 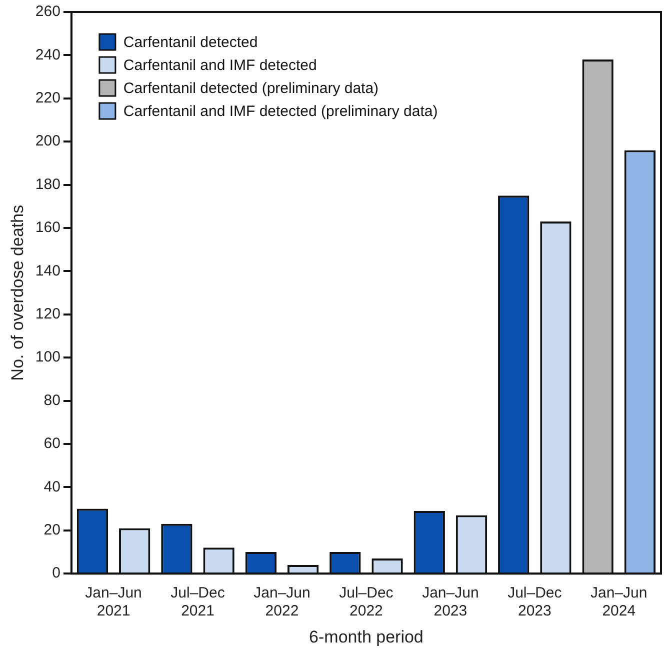 What do you see at coordinates (47, 184) in the screenshot?
I see `y-tick-label: 180` at bounding box center [47, 184].